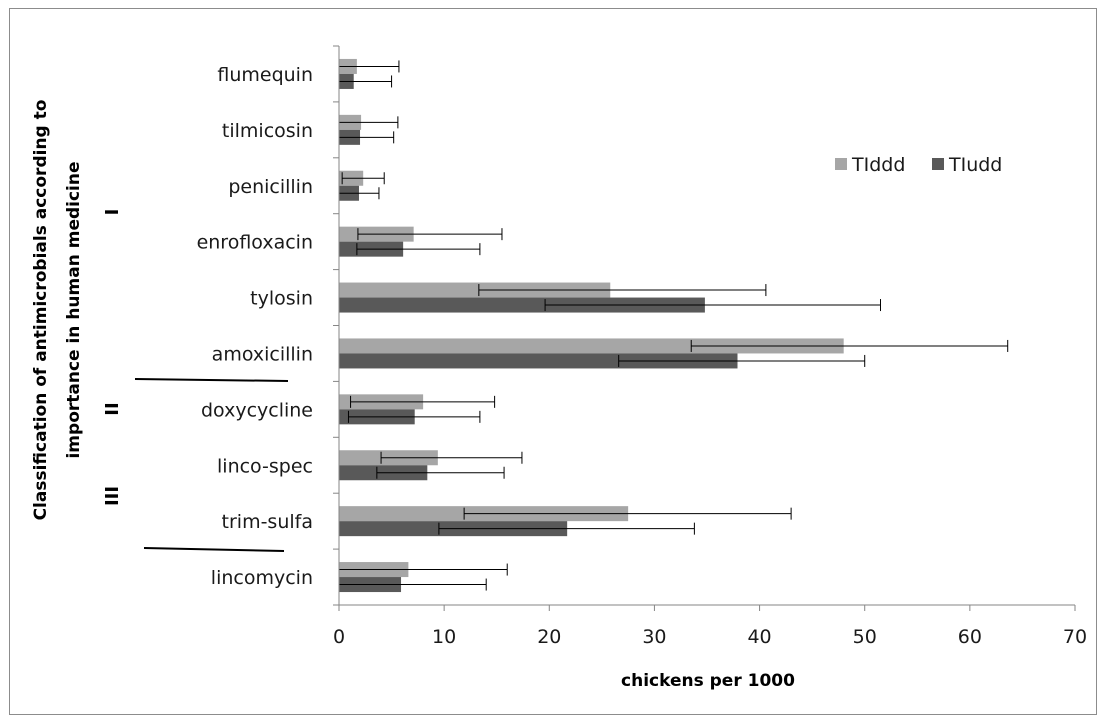 This screenshot has height=723, width=1108. Describe the element at coordinates (759, 637) in the screenshot. I see `x-tick-label: 40` at that location.